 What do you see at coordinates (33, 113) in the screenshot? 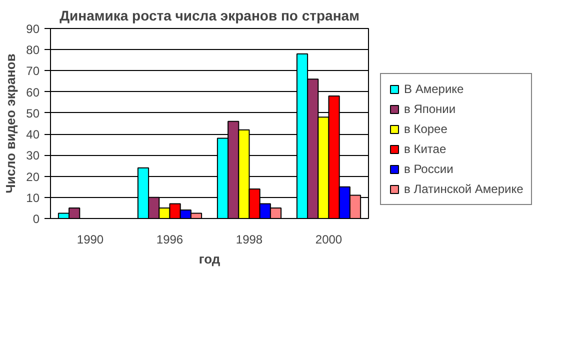
I see `y-tick-label: 50` at bounding box center [33, 113].